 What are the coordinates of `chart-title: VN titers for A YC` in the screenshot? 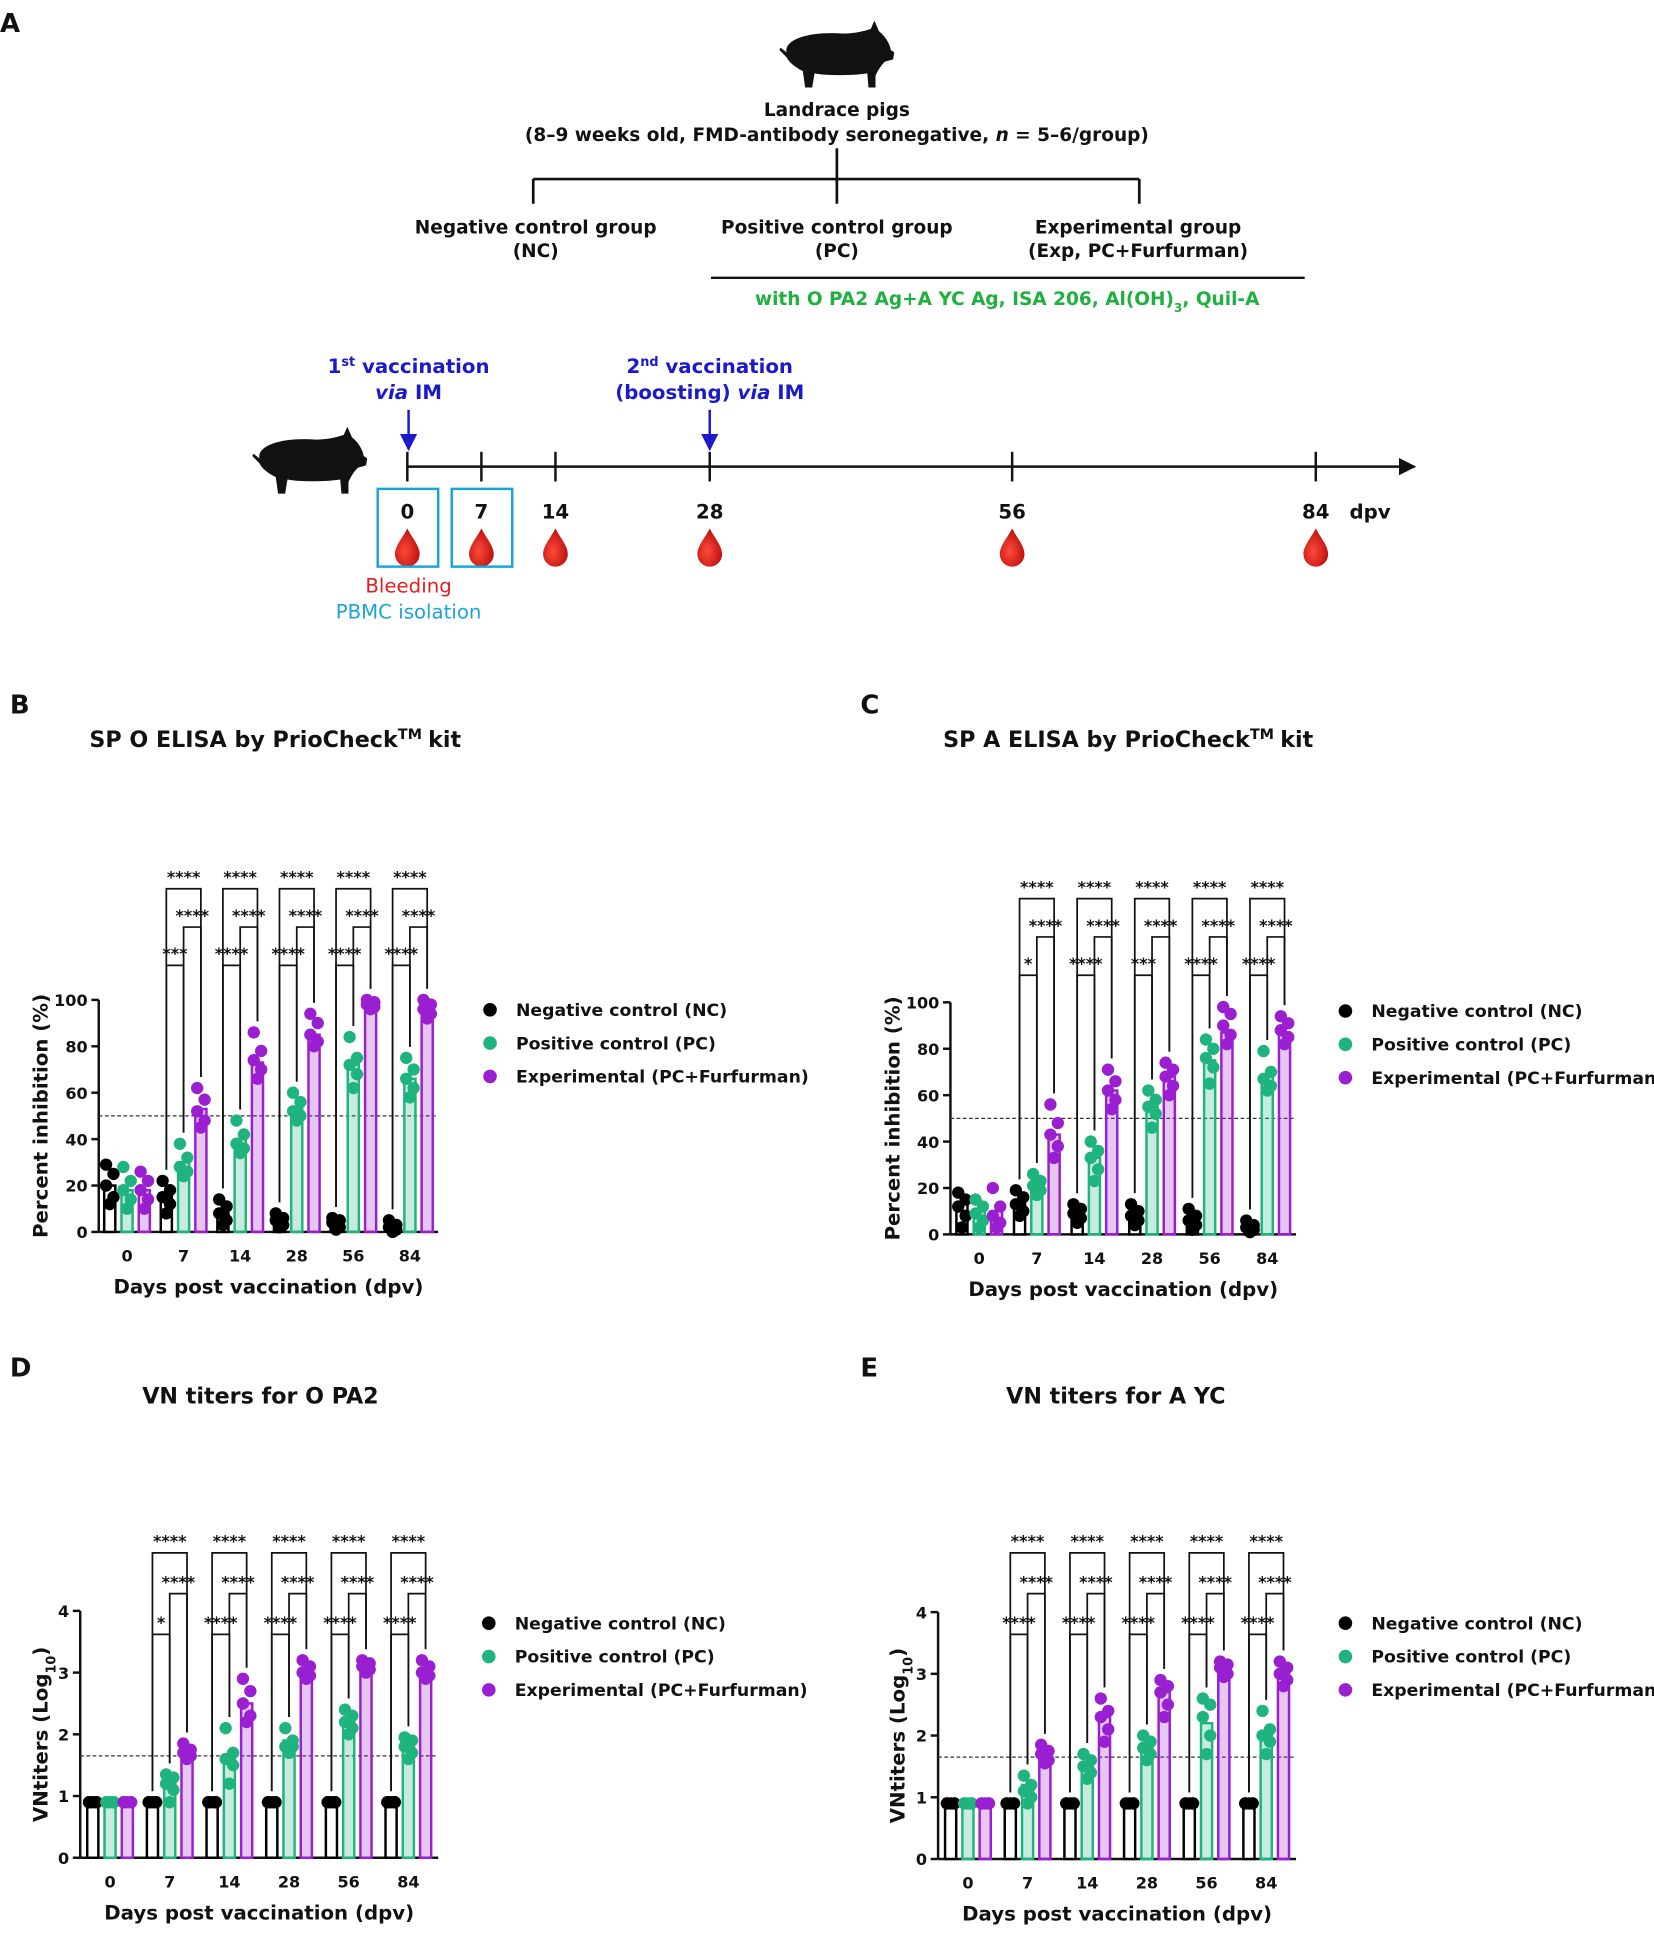 It's located at (1115, 1397).